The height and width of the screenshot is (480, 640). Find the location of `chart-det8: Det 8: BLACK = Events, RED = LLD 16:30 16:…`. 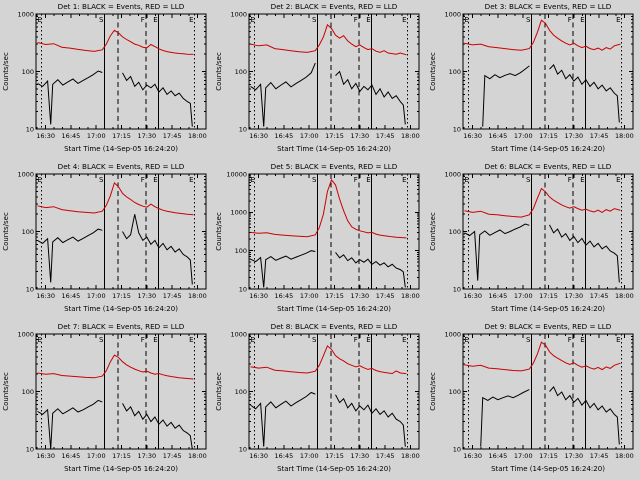

chart-det8: Det 8: BLACK = Events, RED = LLD 16:30 16:… is located at coordinates (317, 397).